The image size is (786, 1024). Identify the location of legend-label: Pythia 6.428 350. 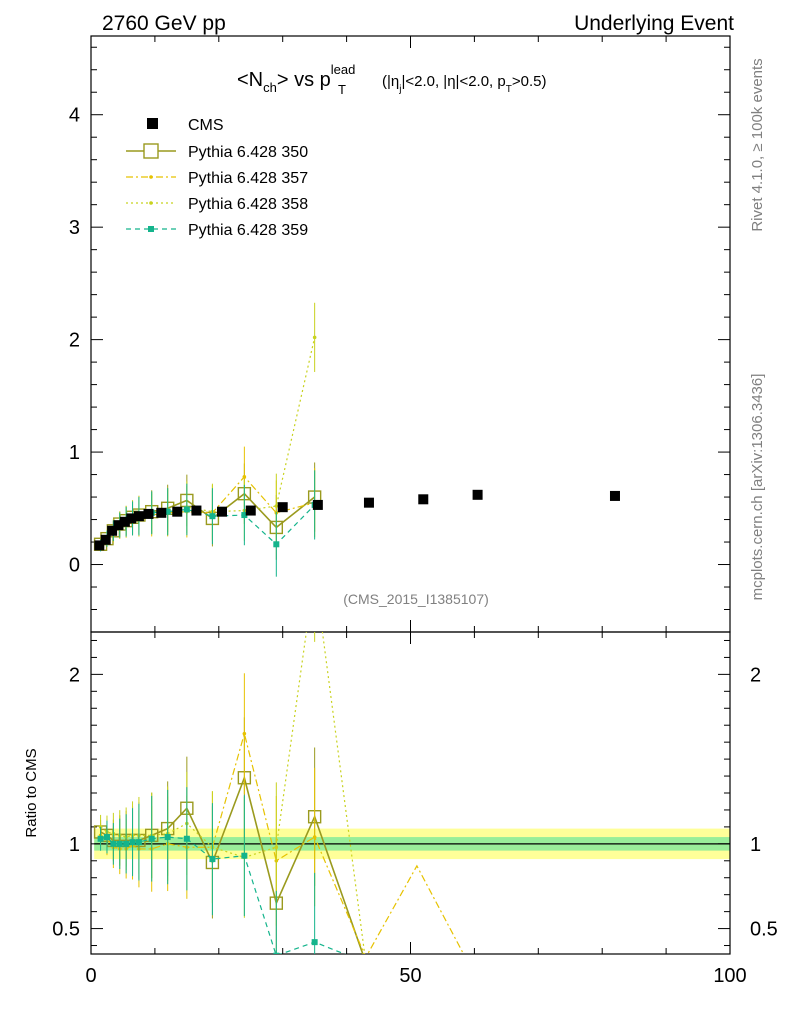
(248, 152).